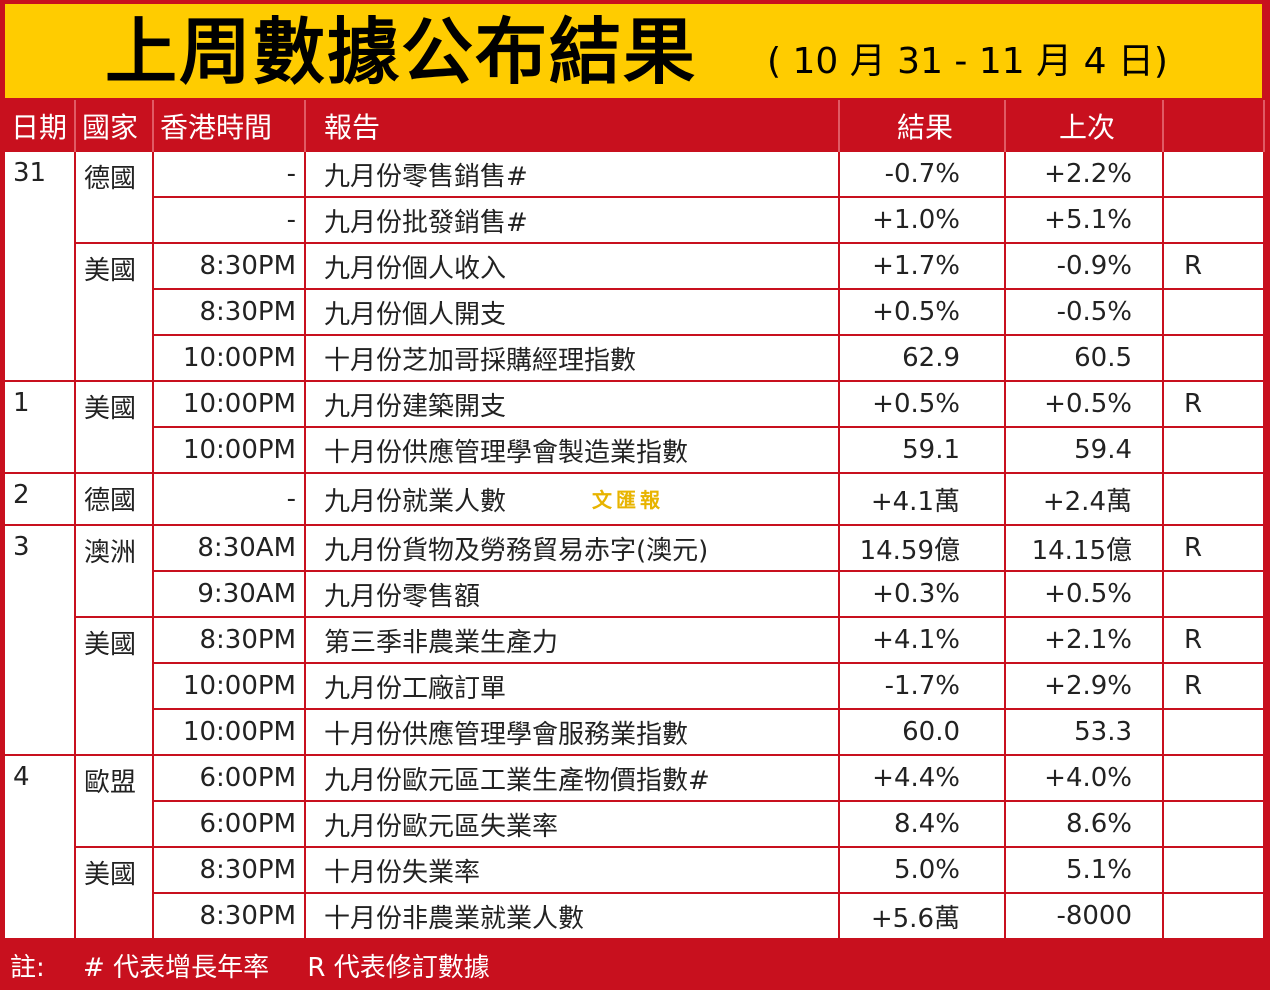 Image resolution: width=1270 pixels, height=990 pixels. I want to click on report-cell: 九月份建築開支, so click(572, 404).